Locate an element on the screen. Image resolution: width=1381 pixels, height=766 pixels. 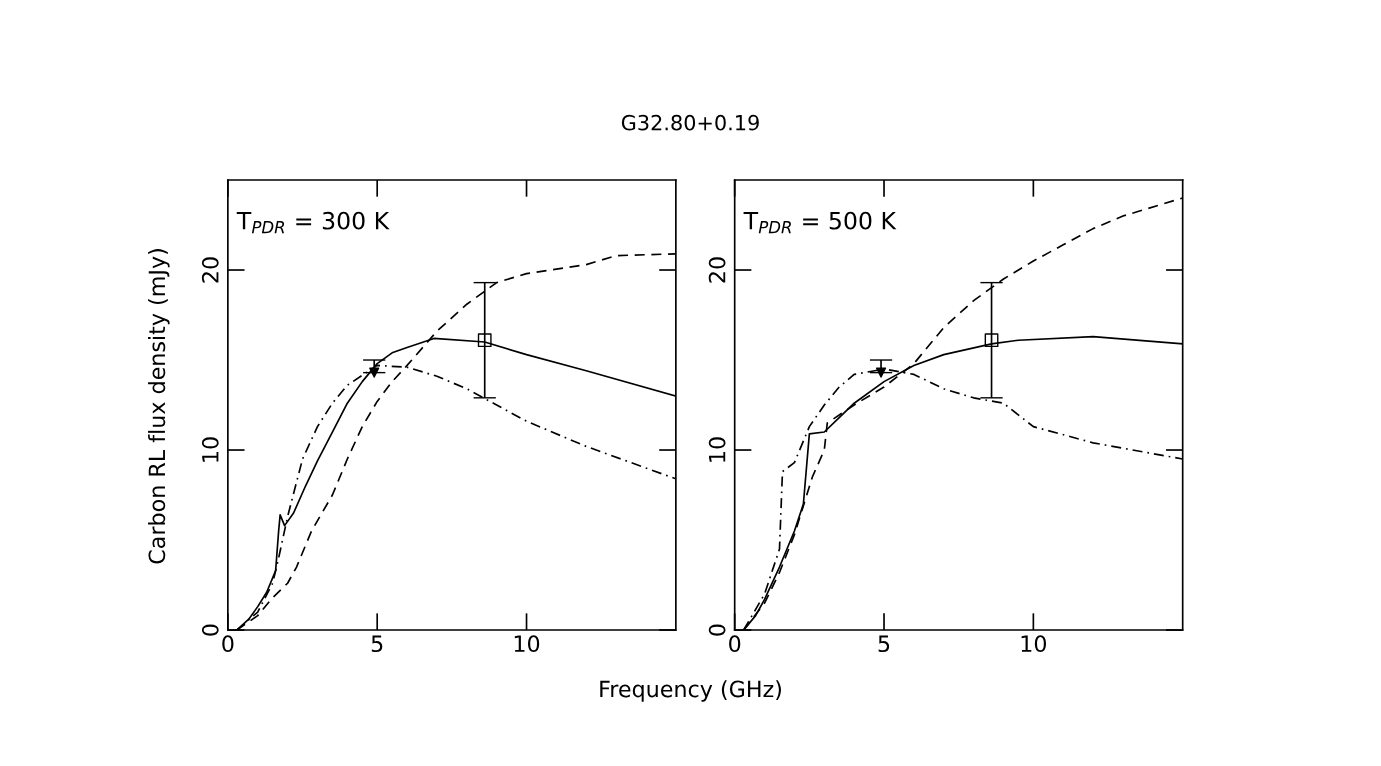
annotation: T$_{PDR}$ = 300 K is located at coordinates (313, 222).